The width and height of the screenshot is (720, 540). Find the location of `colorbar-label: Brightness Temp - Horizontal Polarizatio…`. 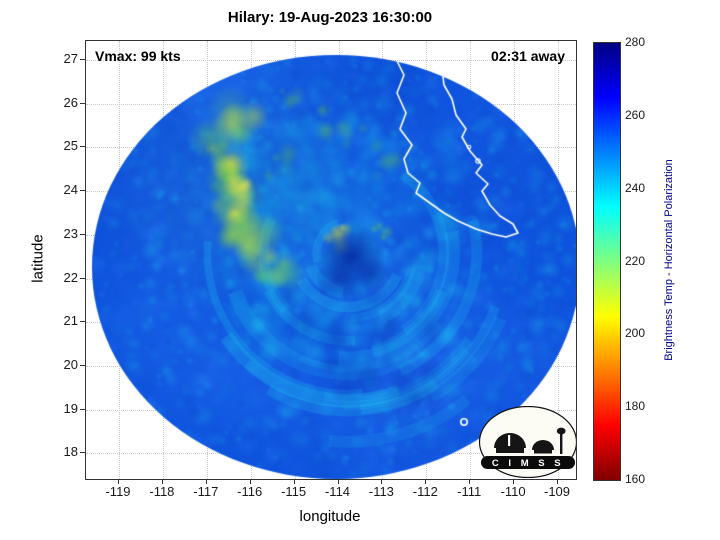

colorbar-label: Brightness Temp - Horizontal Polarizatio… is located at coordinates (669, 260).